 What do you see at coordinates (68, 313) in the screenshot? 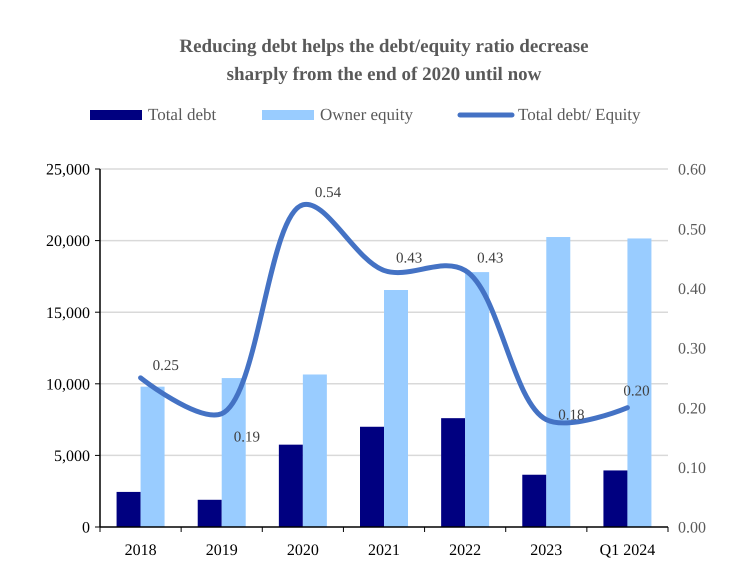
I see `y-tick-label: 15,000` at bounding box center [68, 313].